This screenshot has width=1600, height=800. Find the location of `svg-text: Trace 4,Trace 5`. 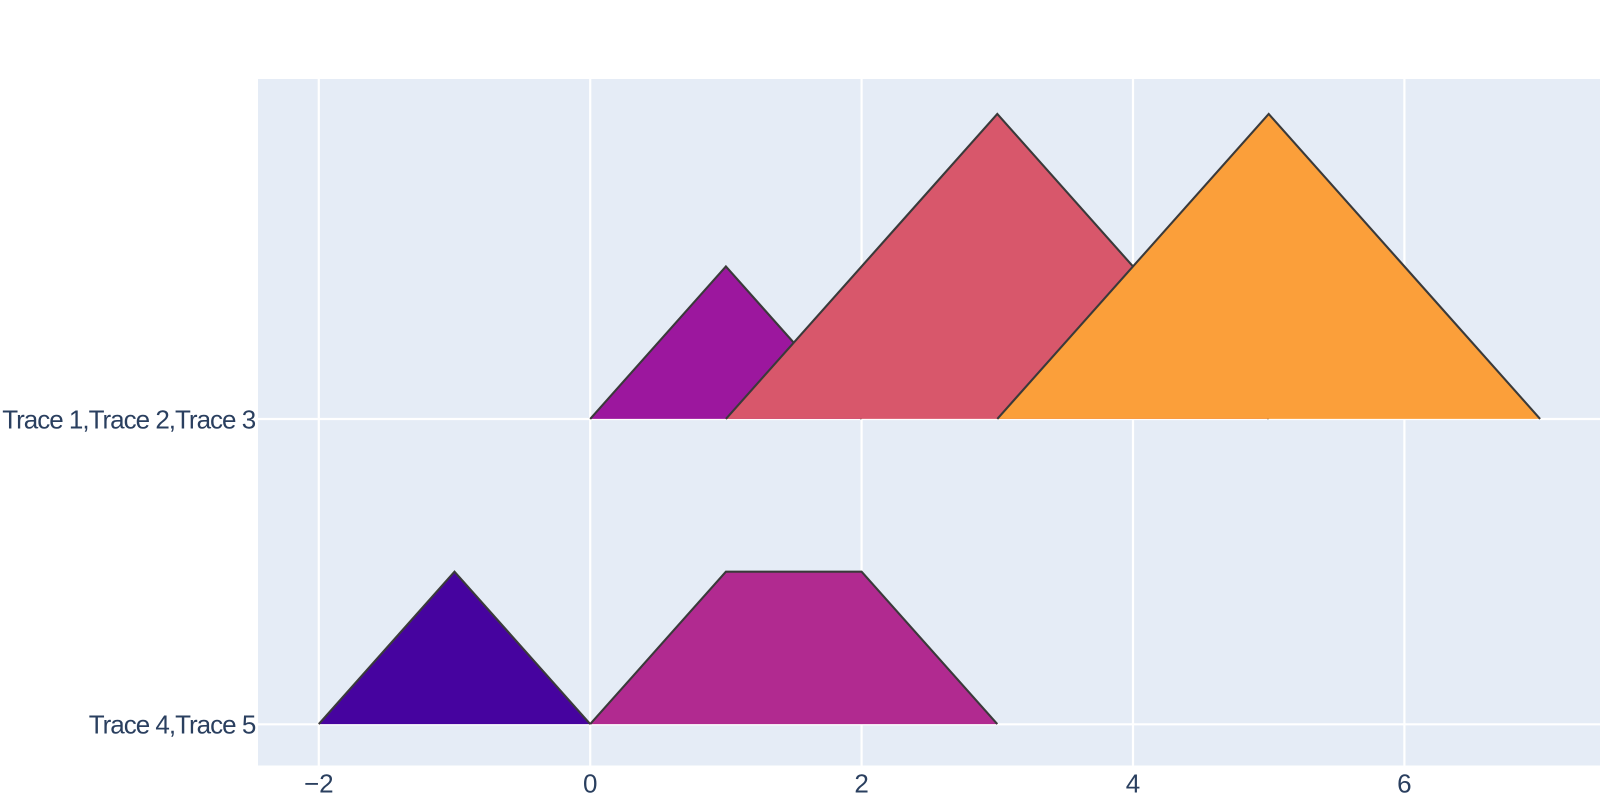

svg-text: Trace 4,Trace 5 is located at coordinates (172, 725).